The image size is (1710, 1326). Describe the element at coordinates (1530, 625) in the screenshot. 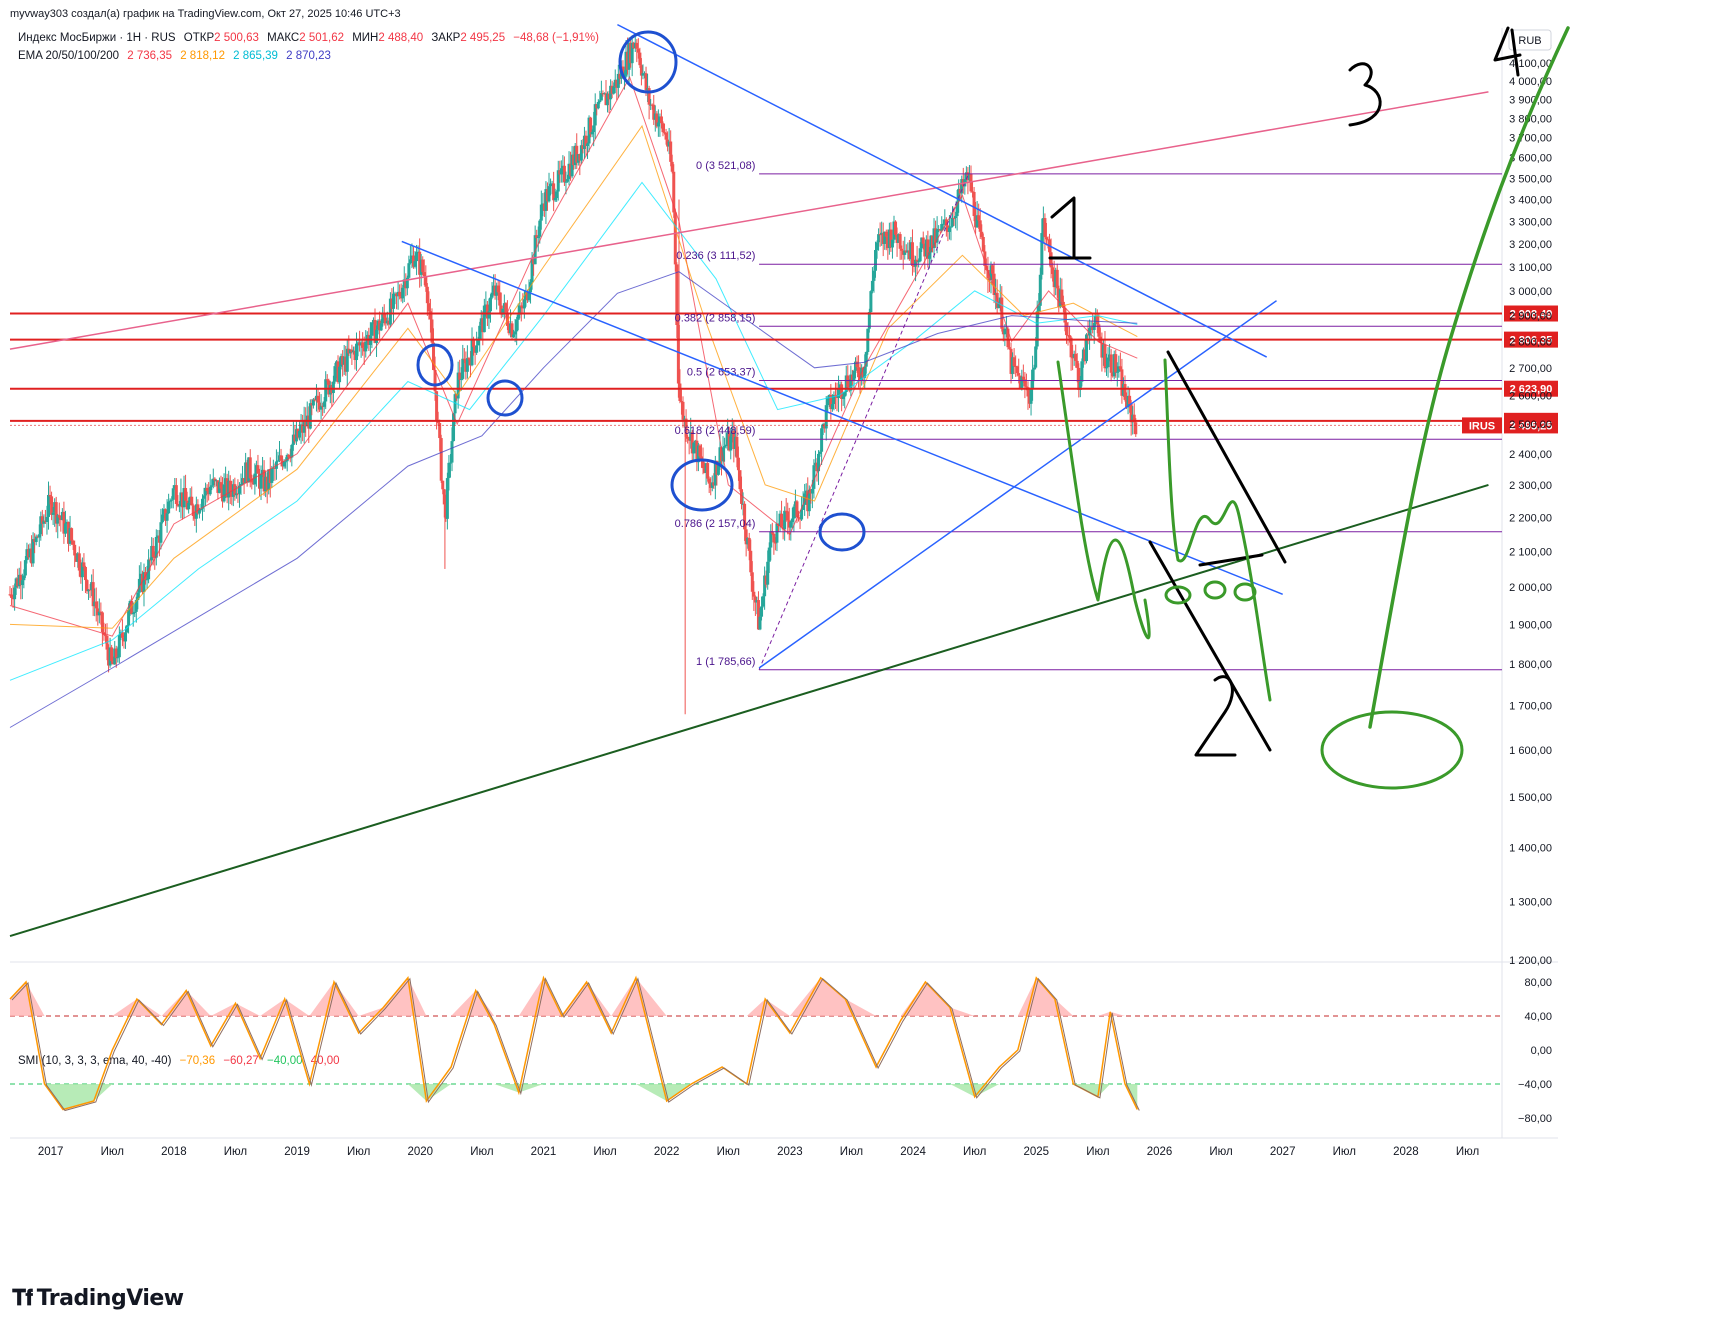

I see `y-tick-label: 1 900,00` at that location.